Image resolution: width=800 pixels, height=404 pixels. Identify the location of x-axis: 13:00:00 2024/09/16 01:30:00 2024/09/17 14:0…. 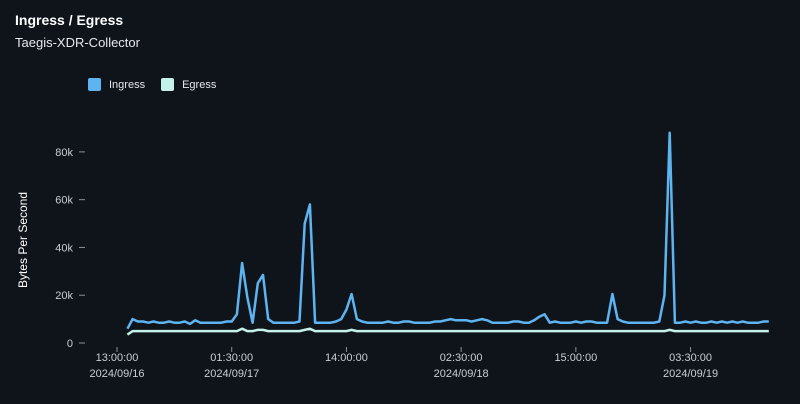
(403, 363).